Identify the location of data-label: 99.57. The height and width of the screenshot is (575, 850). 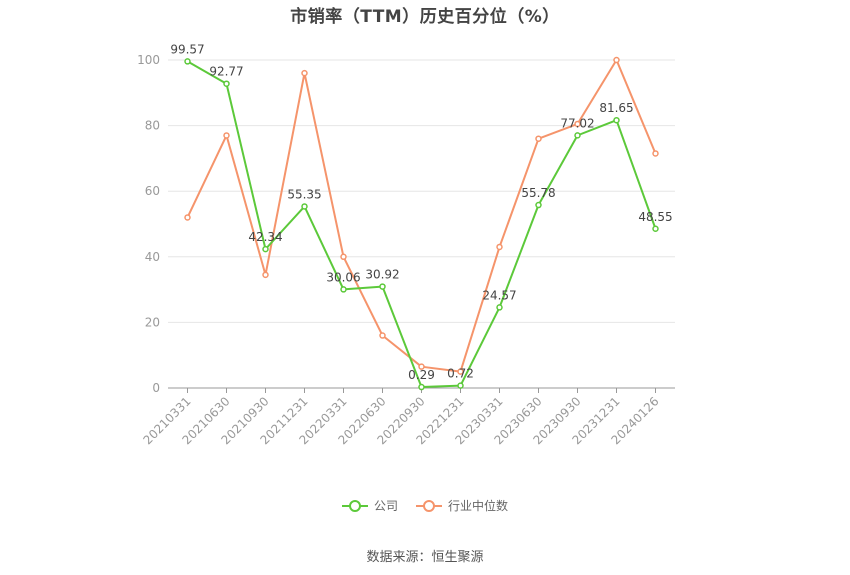
(187, 49).